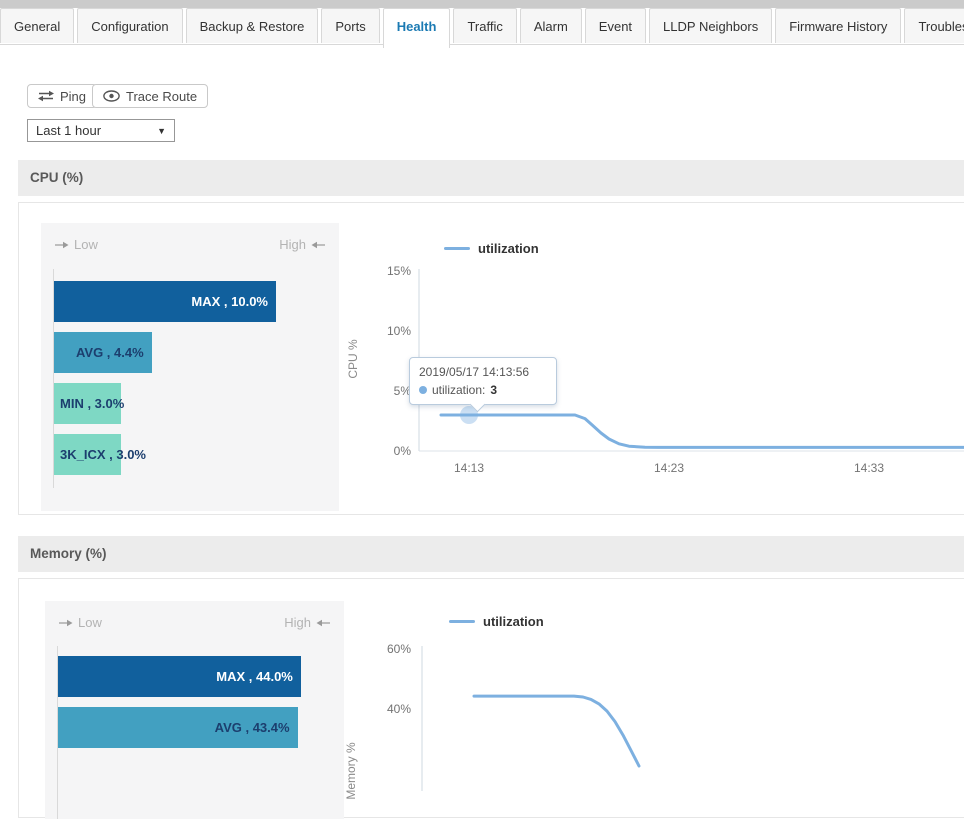 This screenshot has width=964, height=821. I want to click on tooltip-series-row: utilization: 3, so click(483, 390).